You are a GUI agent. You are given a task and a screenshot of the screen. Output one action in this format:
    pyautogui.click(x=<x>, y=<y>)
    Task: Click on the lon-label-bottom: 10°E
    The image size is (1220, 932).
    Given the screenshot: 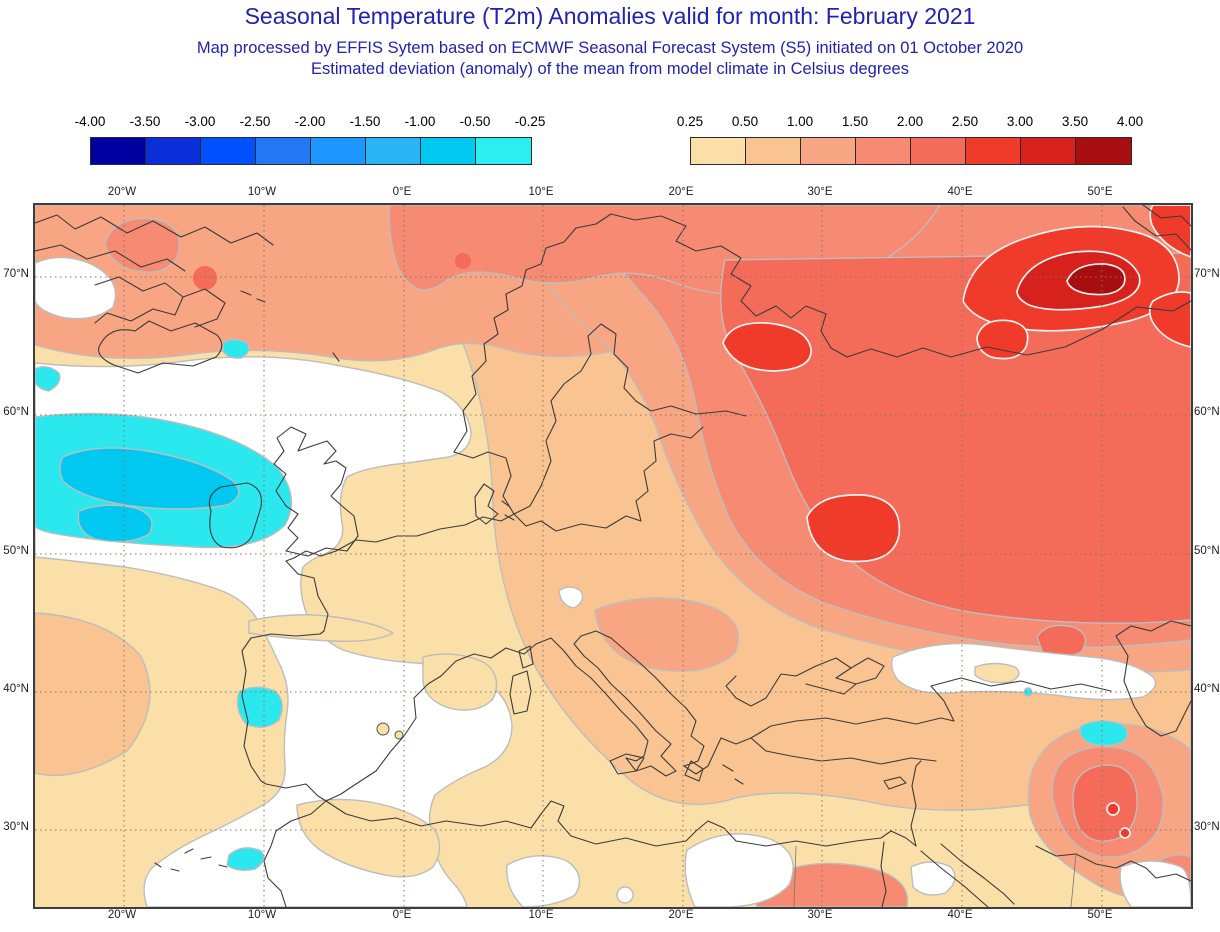 What is the action you would take?
    pyautogui.click(x=541, y=915)
    